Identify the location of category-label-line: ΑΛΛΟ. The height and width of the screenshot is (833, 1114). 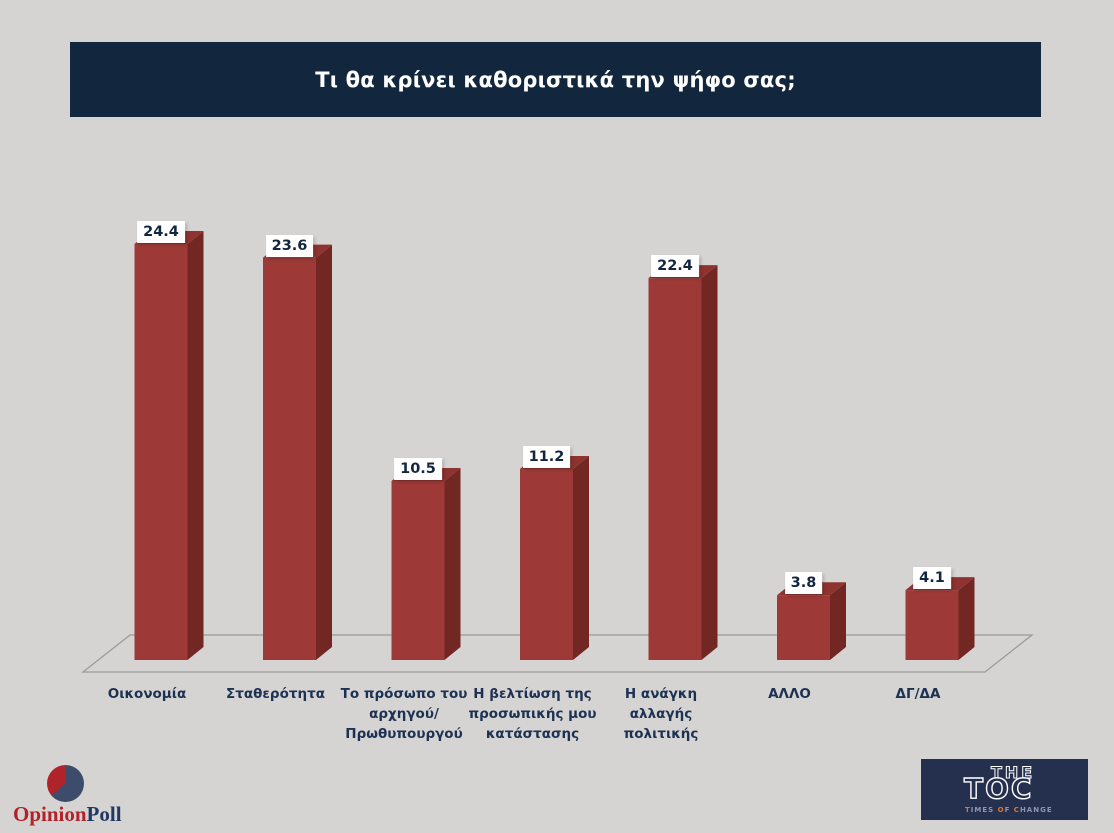
(789, 694).